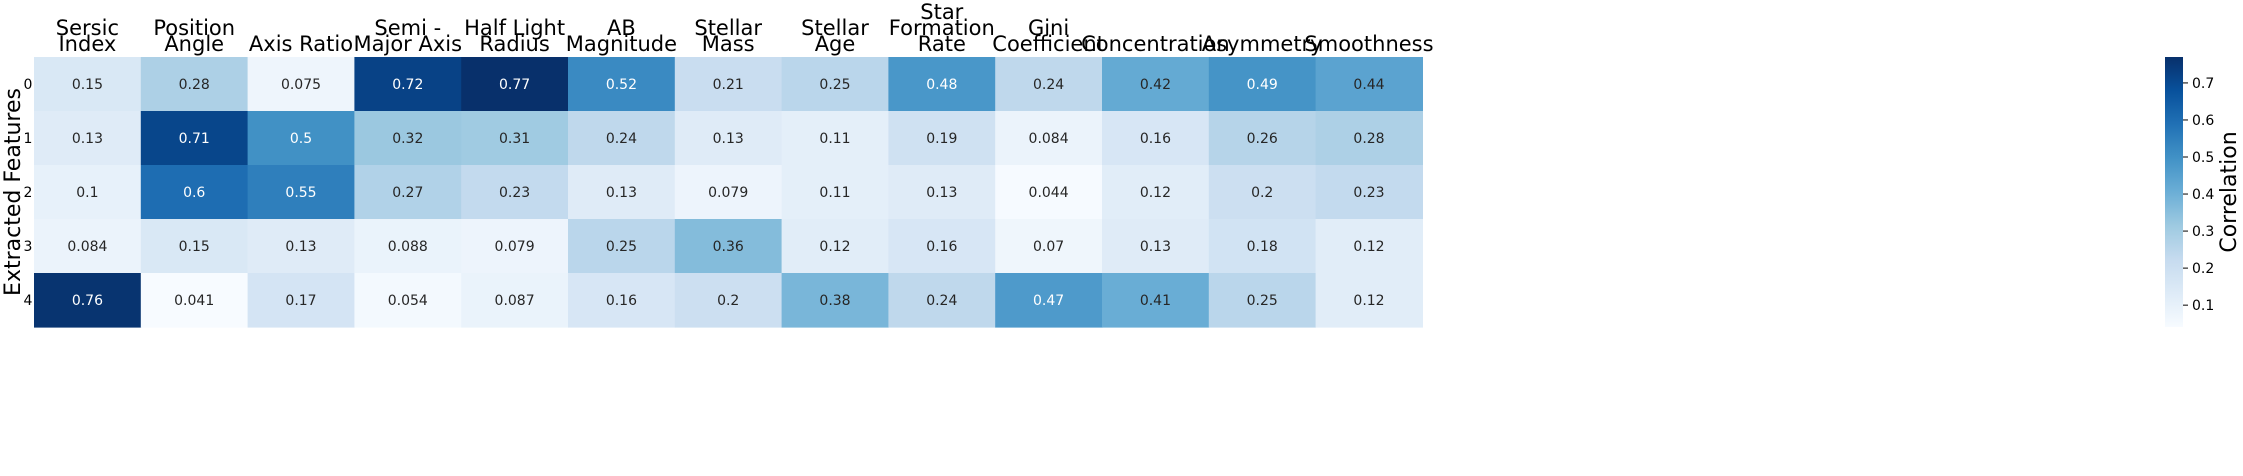  What do you see at coordinates (194, 44) in the screenshot?
I see `column-label: Angle` at bounding box center [194, 44].